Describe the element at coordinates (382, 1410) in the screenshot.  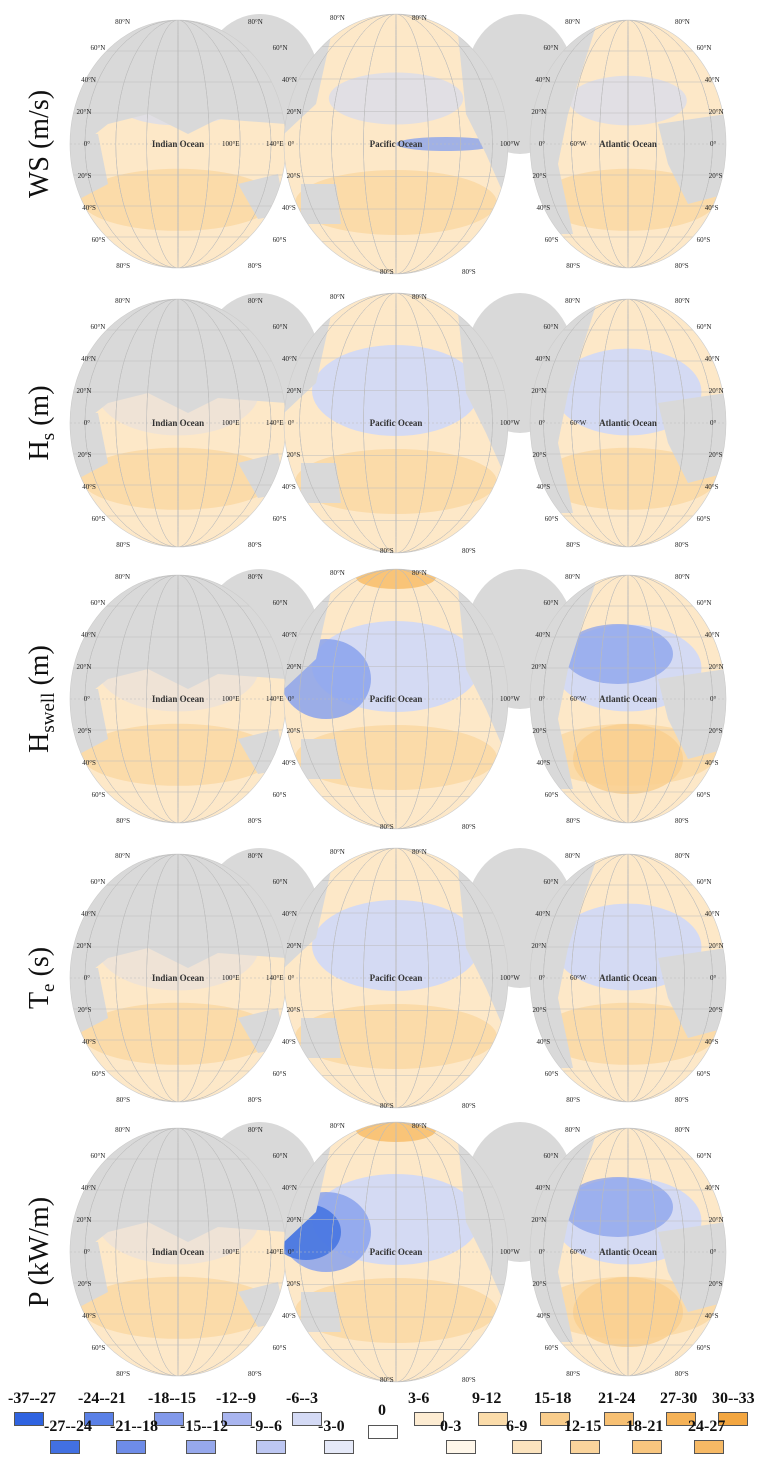
I see `legend-zero-label: 0` at that location.